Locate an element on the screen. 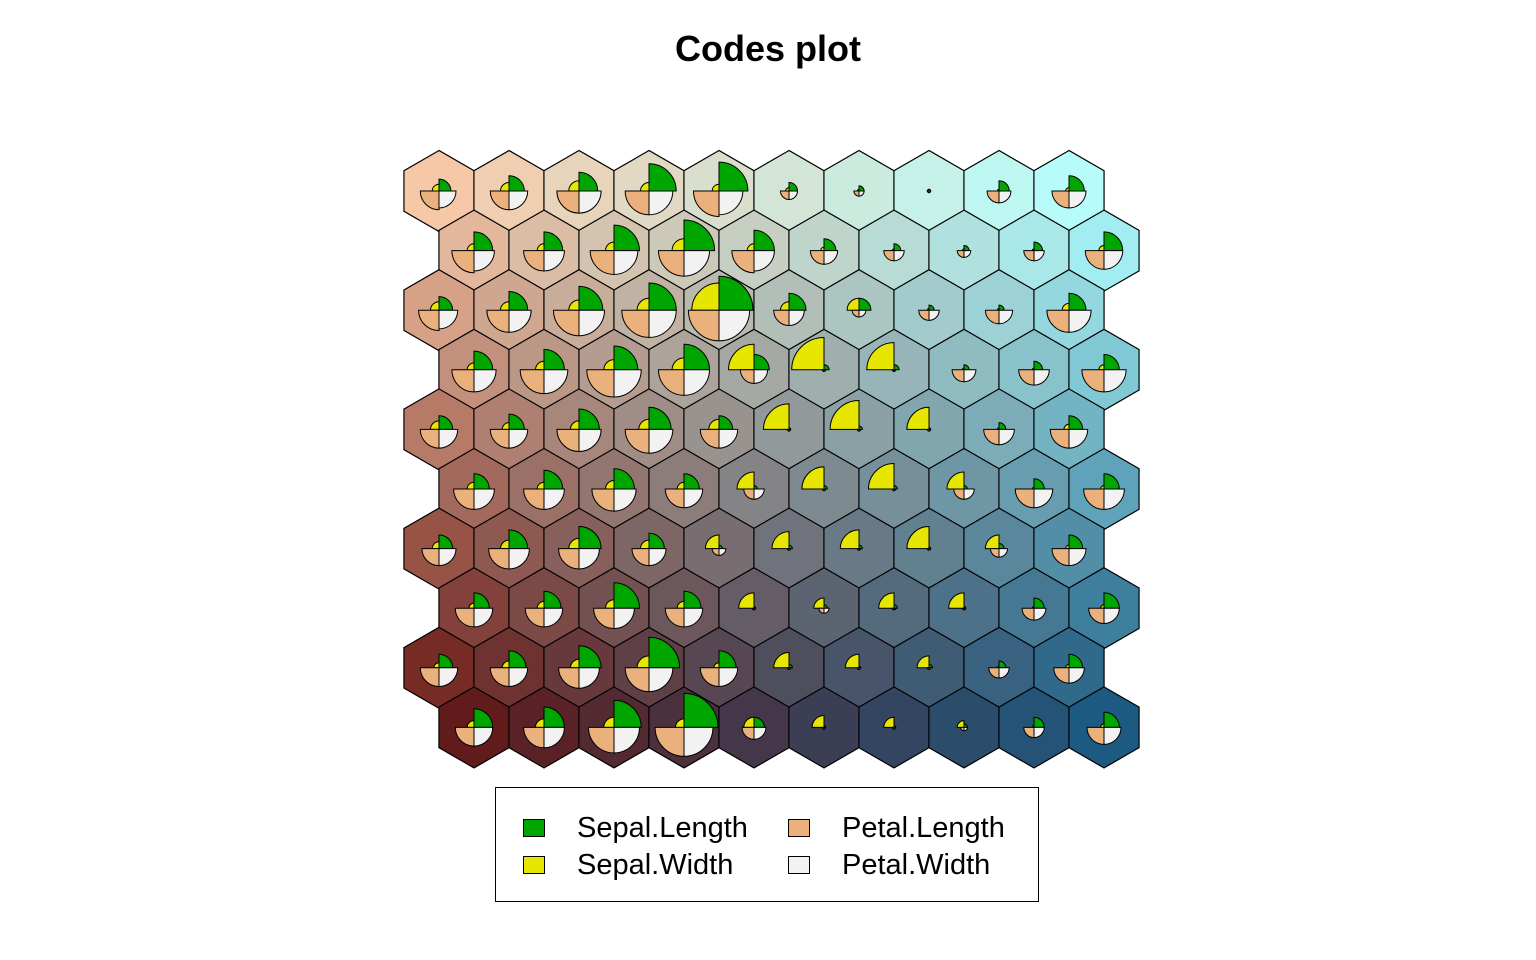  legend-label-sepal-length: Sepal.Length is located at coordinates (662, 828).